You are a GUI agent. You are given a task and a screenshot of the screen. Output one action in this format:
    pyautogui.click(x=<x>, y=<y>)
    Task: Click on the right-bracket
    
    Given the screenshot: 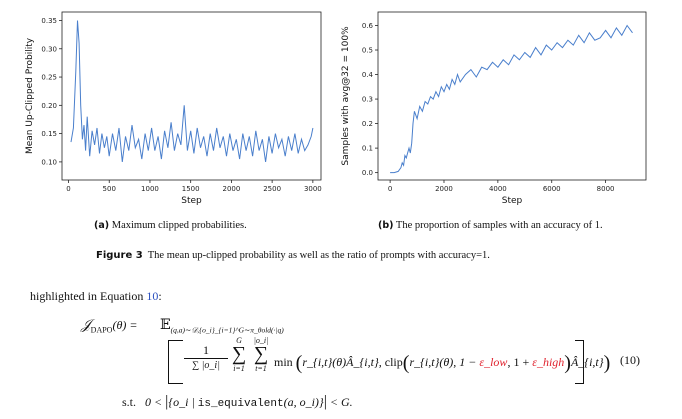 What is the action you would take?
    pyautogui.click(x=579, y=362)
    